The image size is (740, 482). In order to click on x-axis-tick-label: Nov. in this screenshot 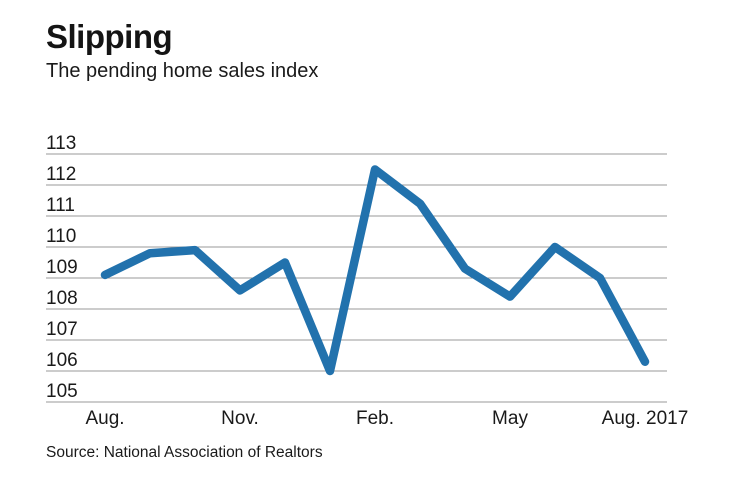, I will do `click(240, 418)`.